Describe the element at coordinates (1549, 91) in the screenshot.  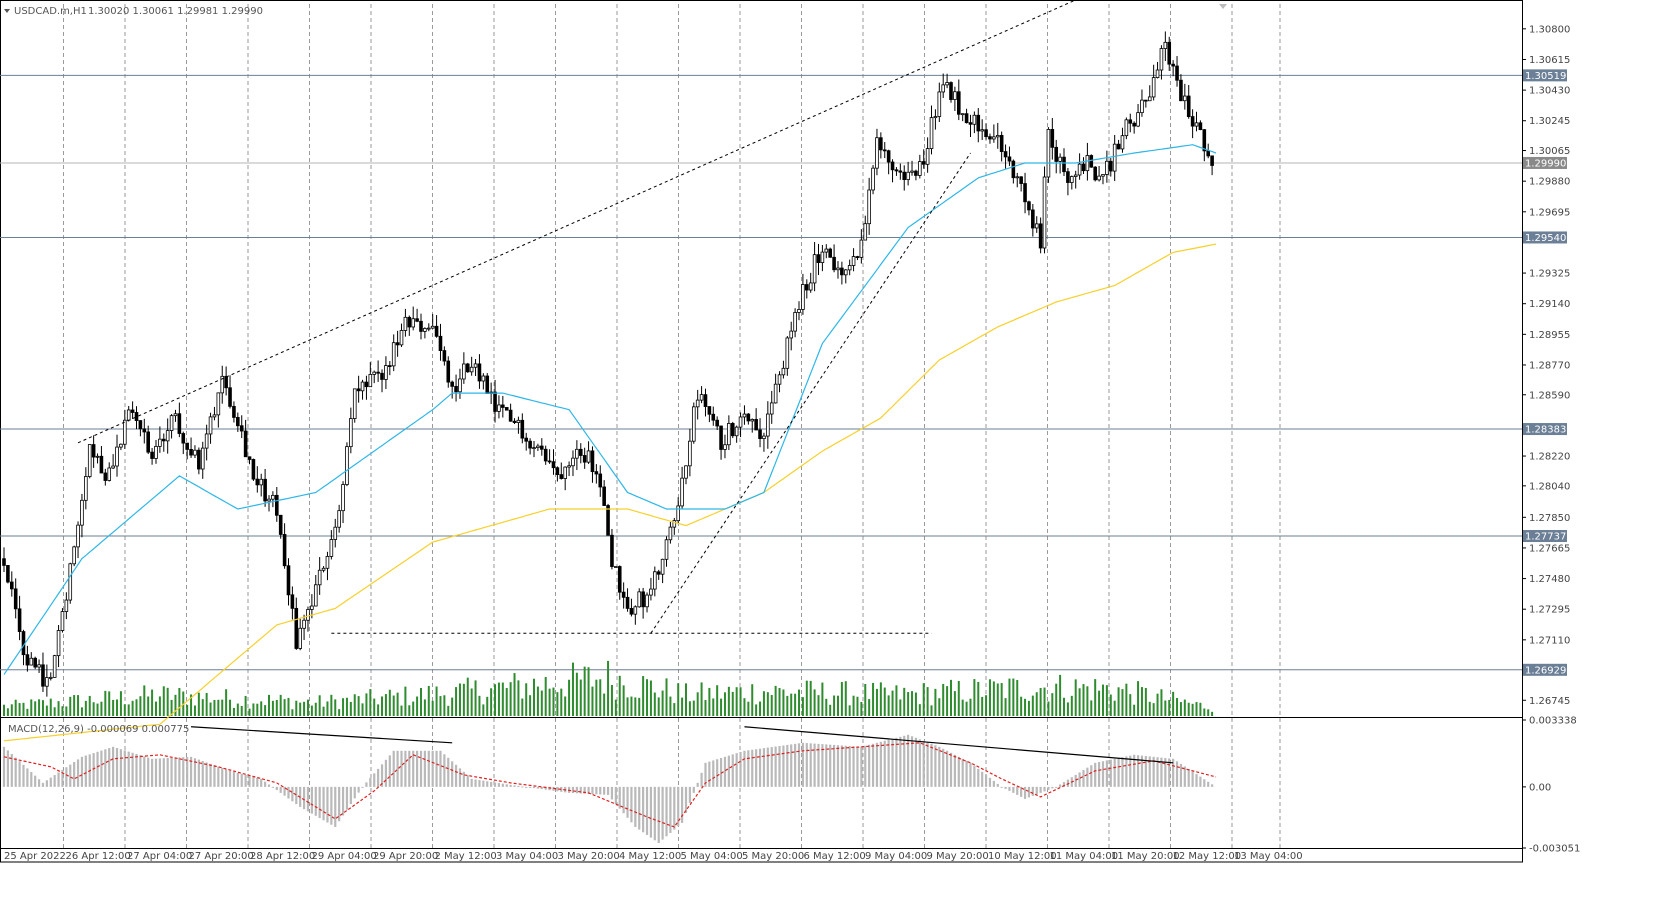
I see `y-tick-label: 1.30430` at that location.